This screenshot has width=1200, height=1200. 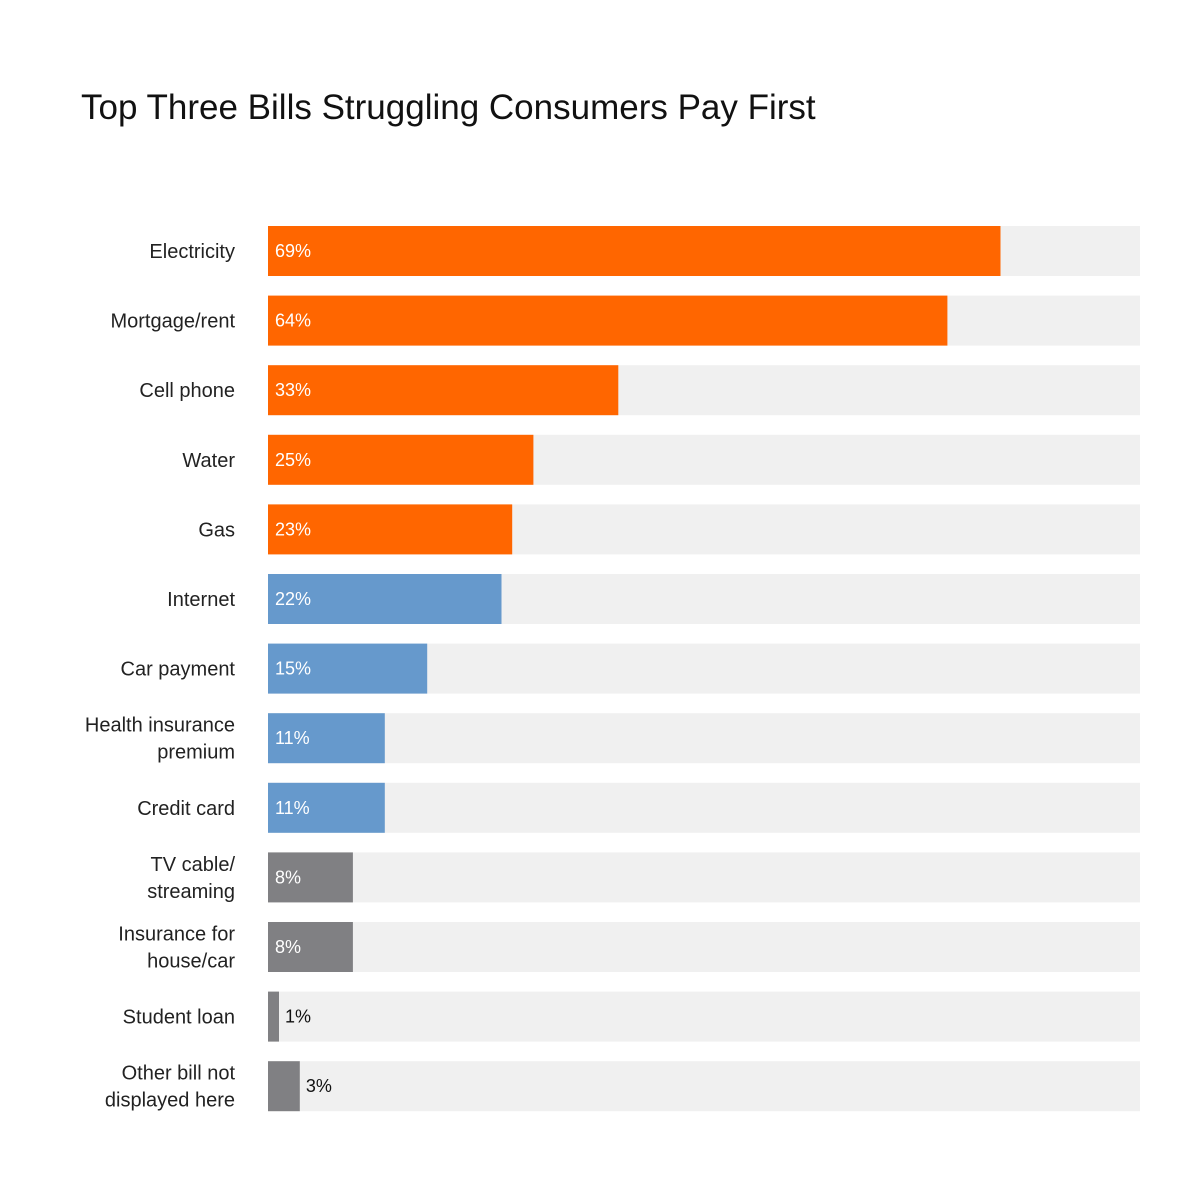 What do you see at coordinates (293, 321) in the screenshot?
I see `value-label-mortgage-rent: 64%` at bounding box center [293, 321].